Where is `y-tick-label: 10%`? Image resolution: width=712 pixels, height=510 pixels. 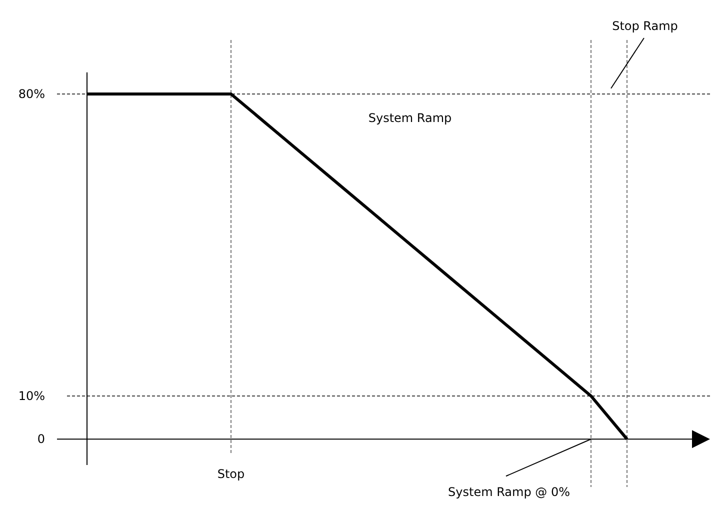 y-tick-label: 10% is located at coordinates (31, 395).